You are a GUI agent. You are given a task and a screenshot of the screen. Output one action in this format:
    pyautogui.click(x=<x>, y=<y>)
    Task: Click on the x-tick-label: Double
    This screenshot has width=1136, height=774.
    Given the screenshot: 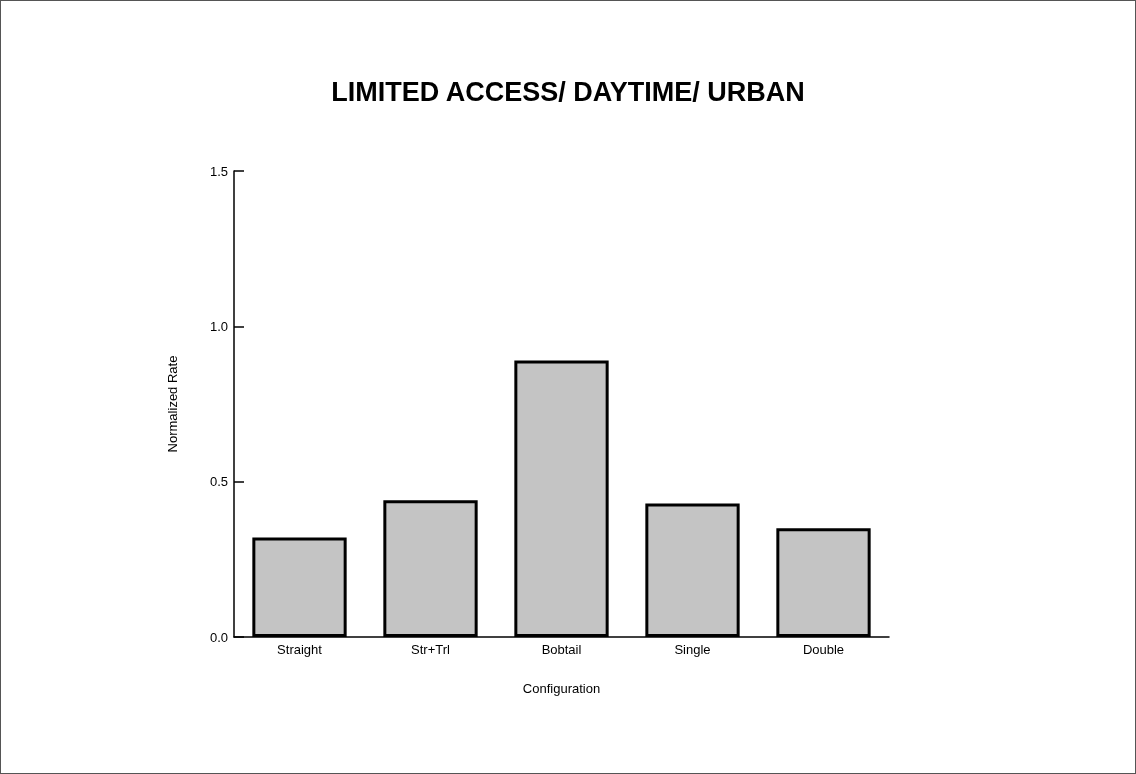 What is the action you would take?
    pyautogui.click(x=823, y=649)
    